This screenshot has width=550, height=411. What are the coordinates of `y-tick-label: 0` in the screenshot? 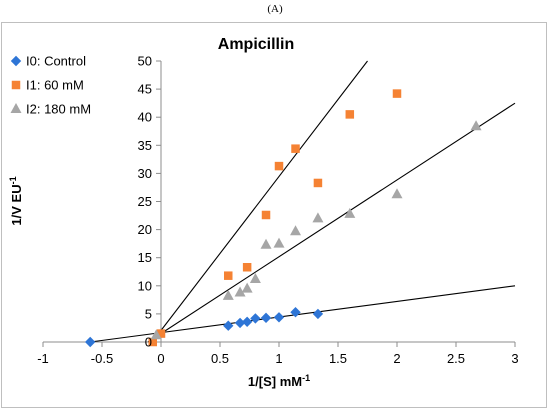 It's located at (148, 342).